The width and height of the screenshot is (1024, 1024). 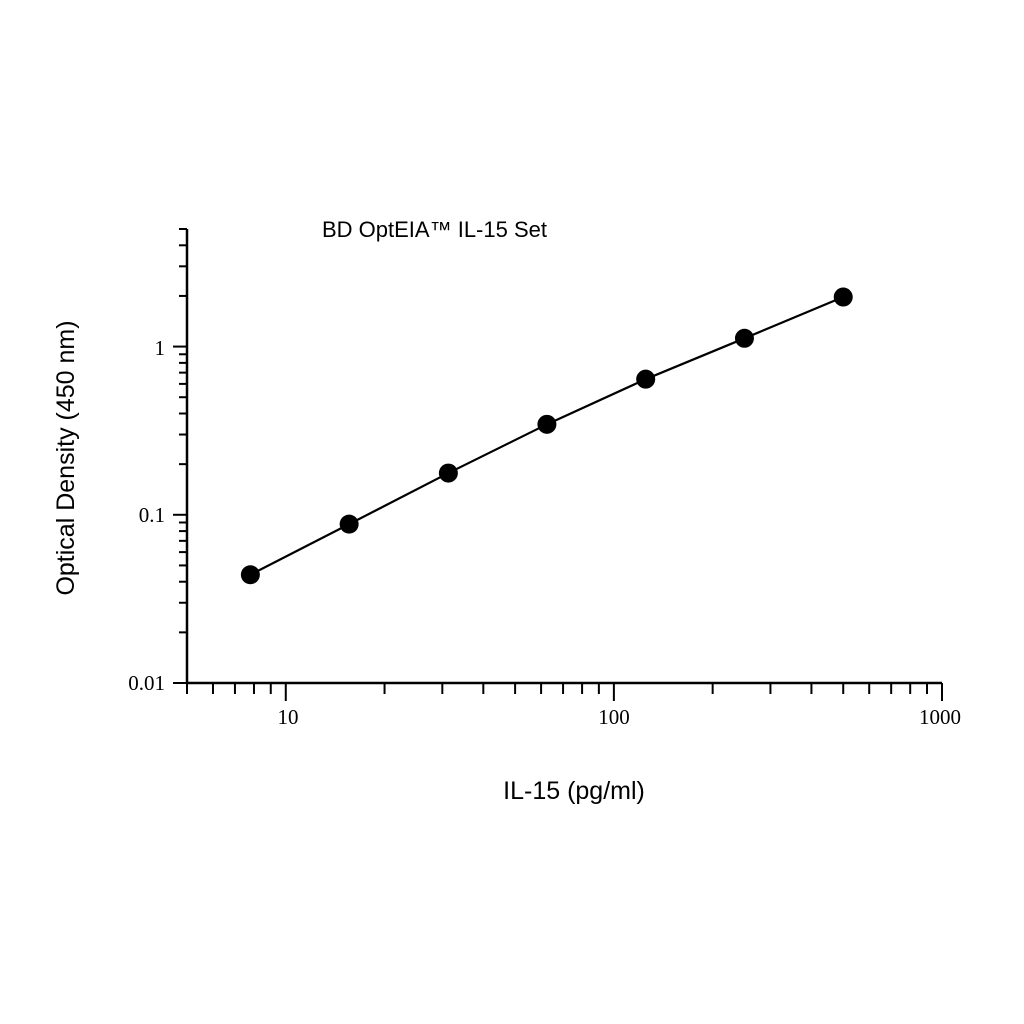 I want to click on y-axis-label: Optical Density (450 nm), so click(x=66, y=457).